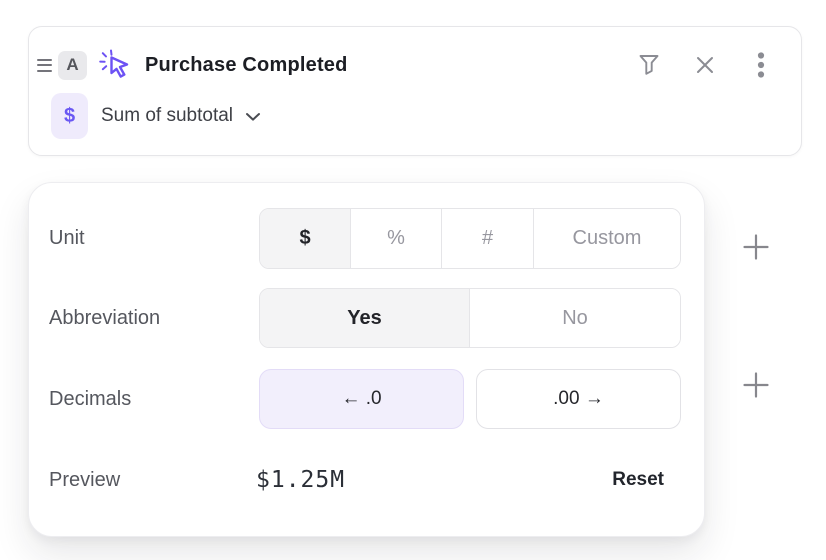 The image size is (826, 560). I want to click on decimals-increase-button: .00 →, so click(578, 399).